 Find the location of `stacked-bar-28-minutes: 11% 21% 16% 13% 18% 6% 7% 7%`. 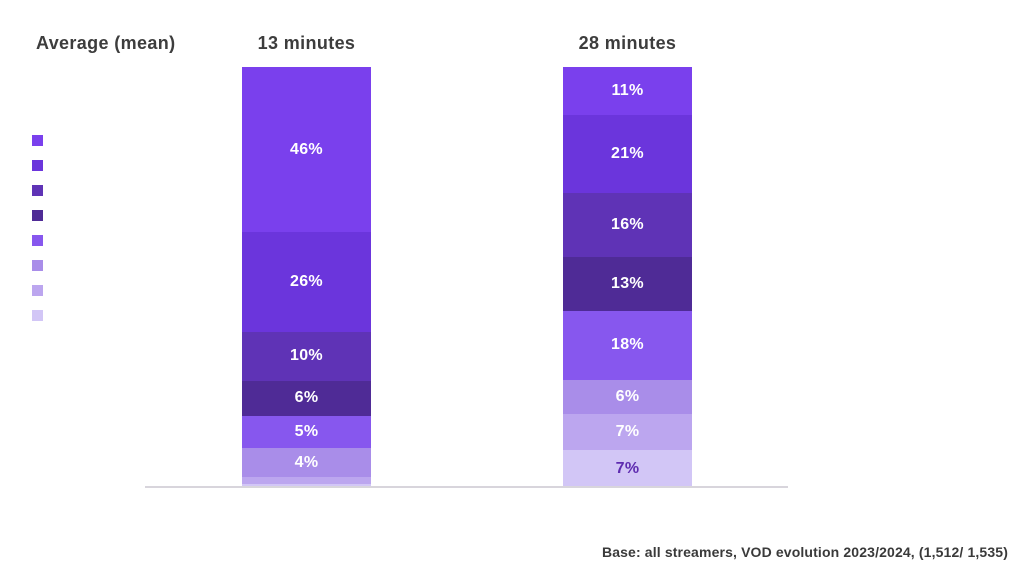

stacked-bar-28-minutes: 11% 21% 16% 13% 18% 6% 7% 7% is located at coordinates (627, 277).